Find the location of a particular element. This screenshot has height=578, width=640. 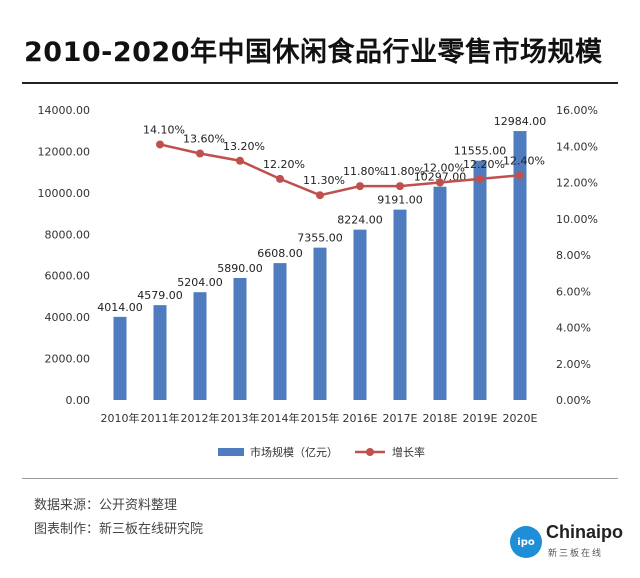

right-axis-tick-label: 4.00% is located at coordinates (573, 328).